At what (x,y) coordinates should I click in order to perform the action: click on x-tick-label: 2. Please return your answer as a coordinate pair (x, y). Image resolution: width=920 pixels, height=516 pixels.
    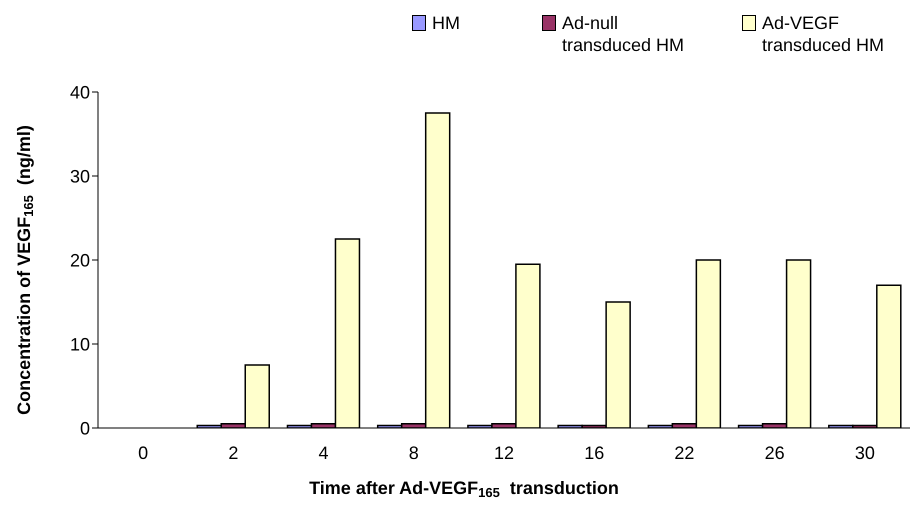
    Looking at the image, I should click on (233, 452).